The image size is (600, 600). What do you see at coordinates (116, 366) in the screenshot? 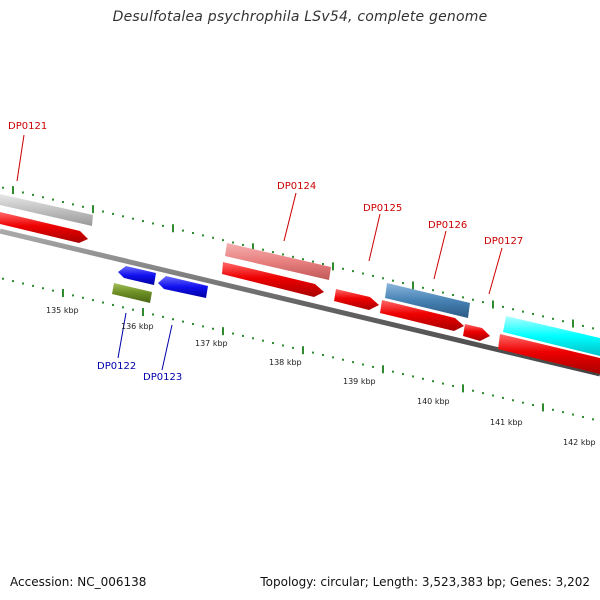
I see `gene-label-dp0122: DP0122` at bounding box center [116, 366].